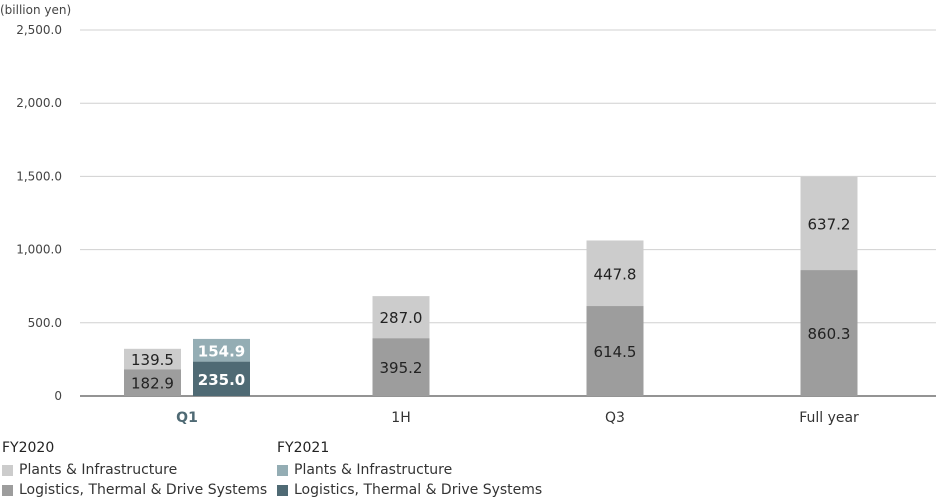  What do you see at coordinates (39, 103) in the screenshot?
I see `y-tick-label: 2,000.0` at bounding box center [39, 103].